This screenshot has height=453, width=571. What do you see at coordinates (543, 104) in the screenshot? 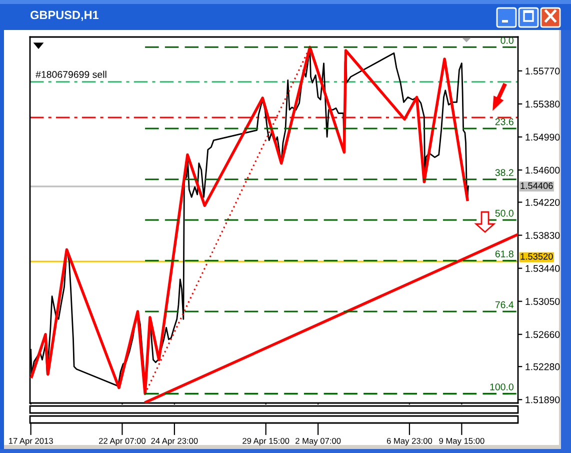
I see `y-tick-label: 1.55380` at bounding box center [543, 104].